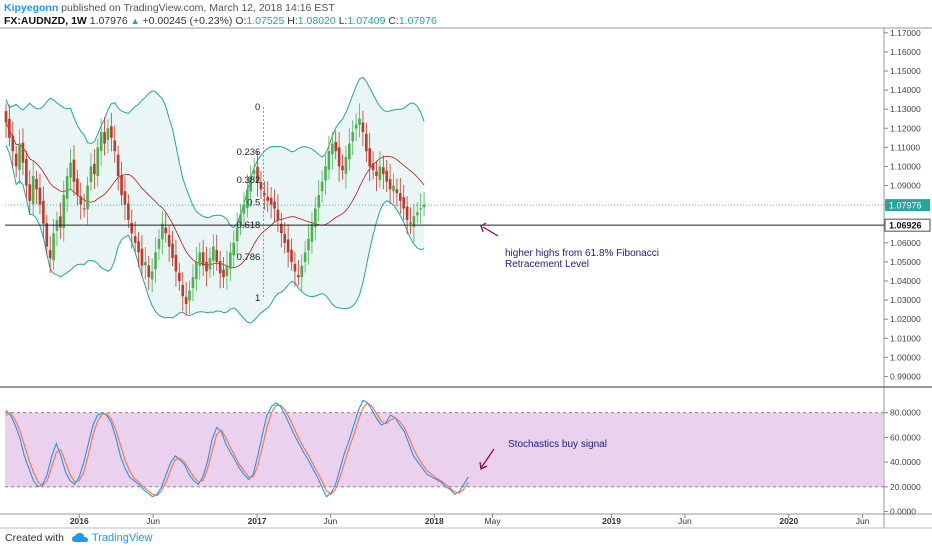 This screenshot has width=932, height=550. I want to click on stochastic-annotation: Stochastics buy signal, so click(557, 444).